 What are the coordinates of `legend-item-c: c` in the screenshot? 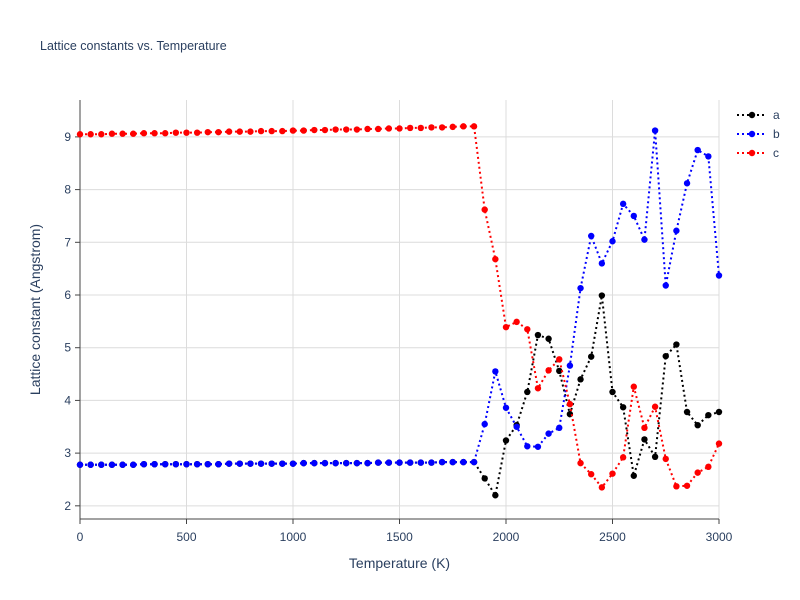 It's located at (758, 153).